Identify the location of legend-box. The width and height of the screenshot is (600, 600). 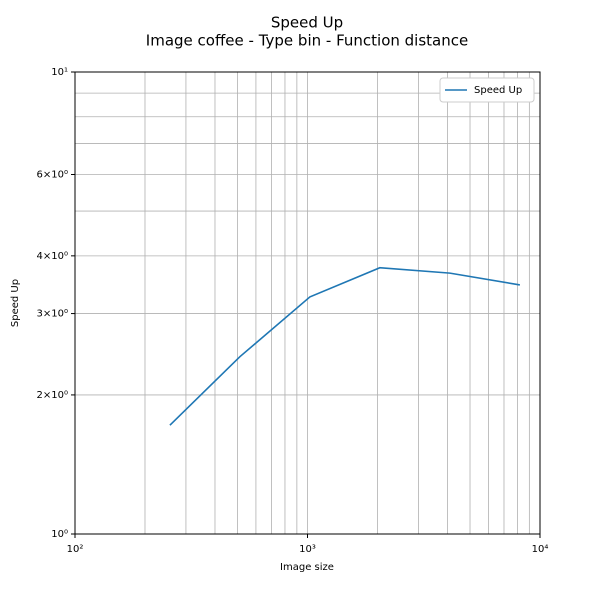
(487, 90).